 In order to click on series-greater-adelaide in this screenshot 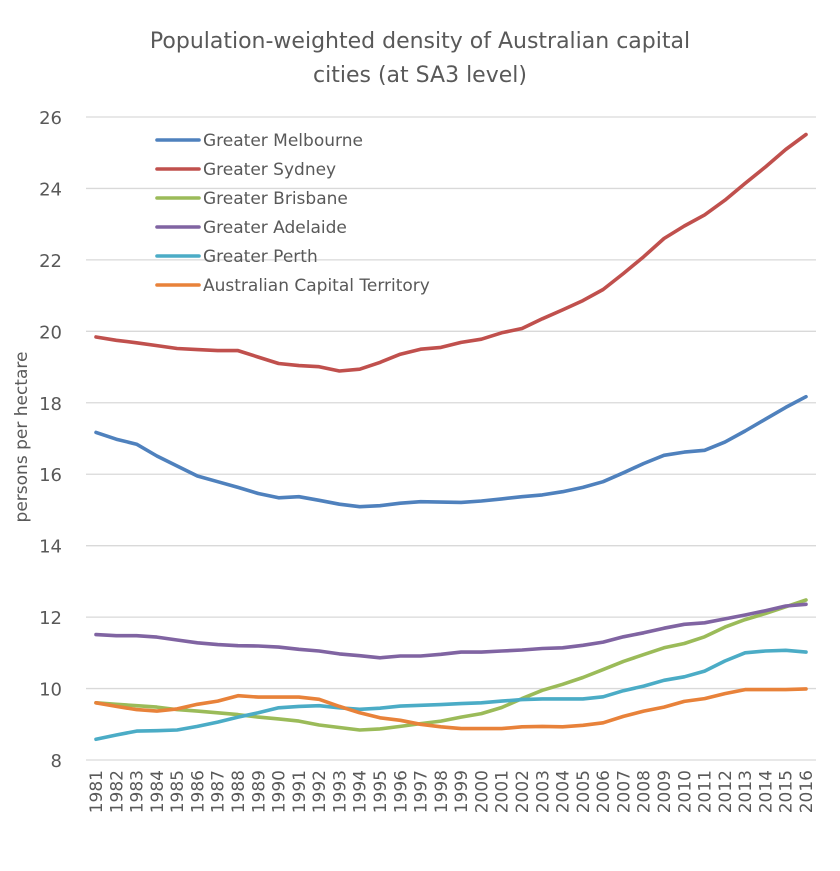, I will do `click(451, 631)`.